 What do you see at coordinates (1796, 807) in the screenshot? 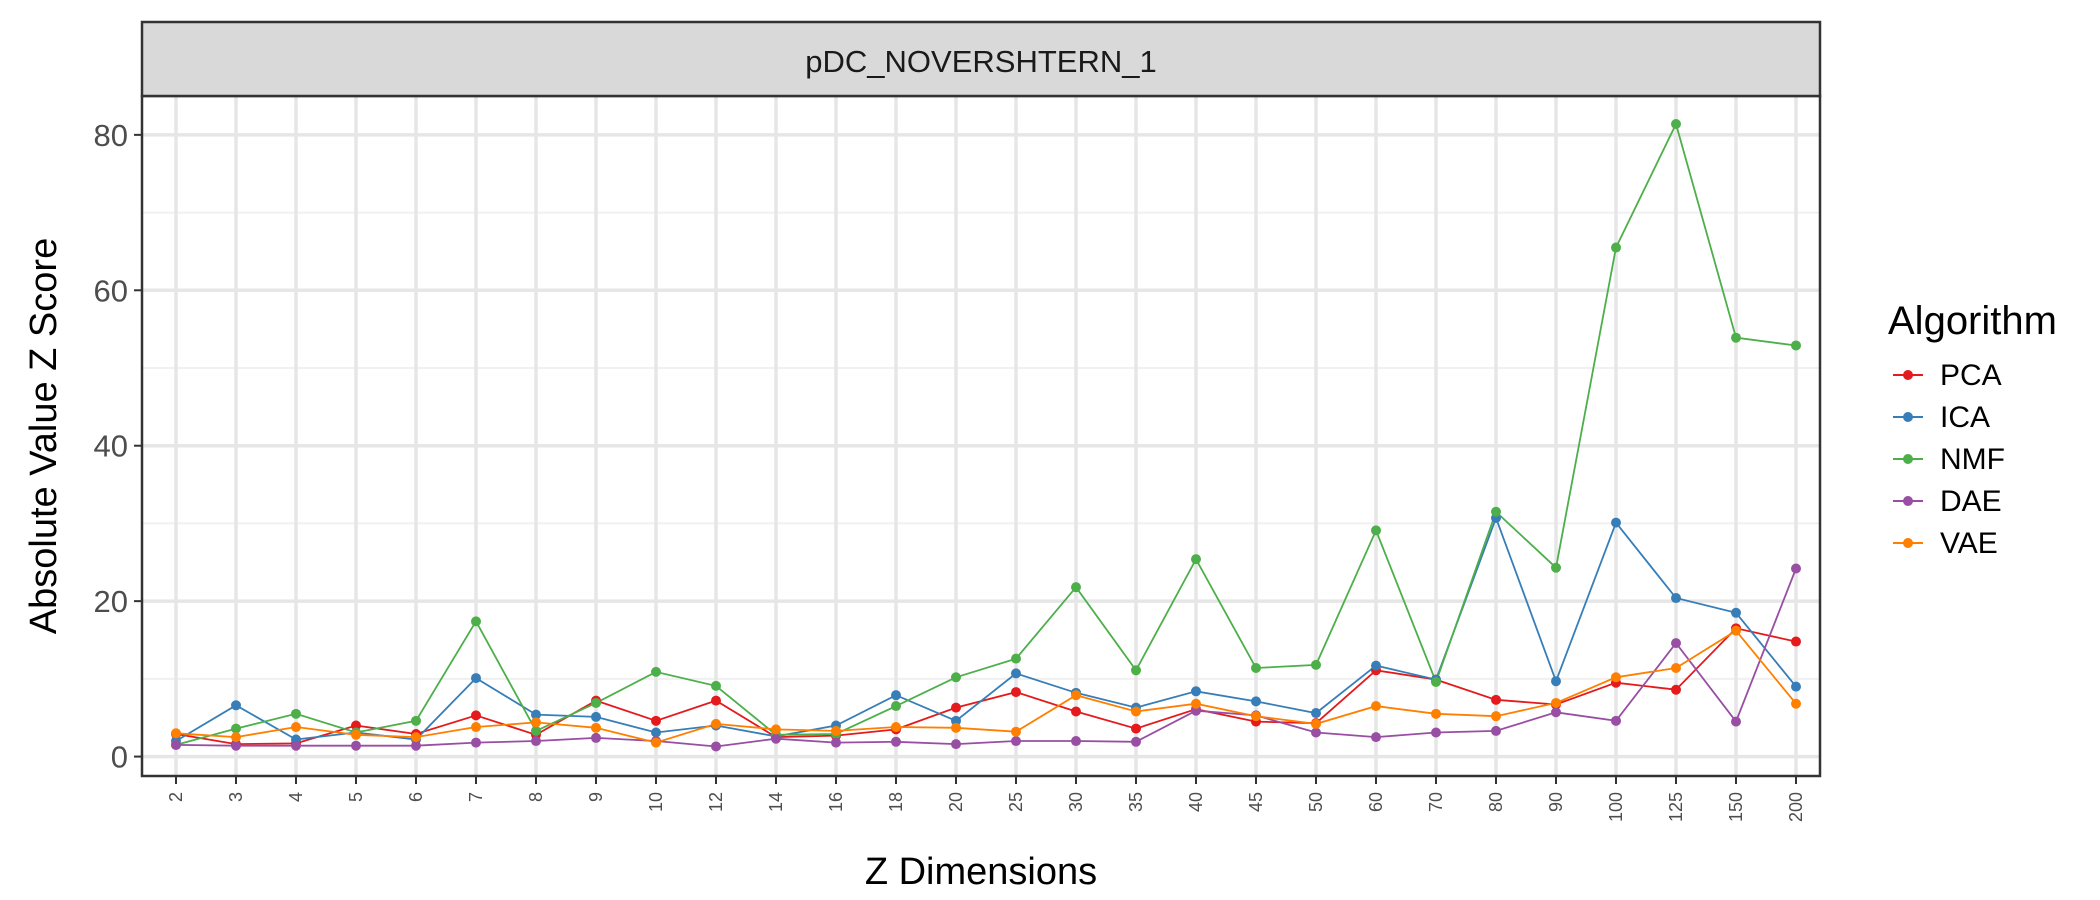
I see `x-tick-label: 200` at bounding box center [1796, 807].